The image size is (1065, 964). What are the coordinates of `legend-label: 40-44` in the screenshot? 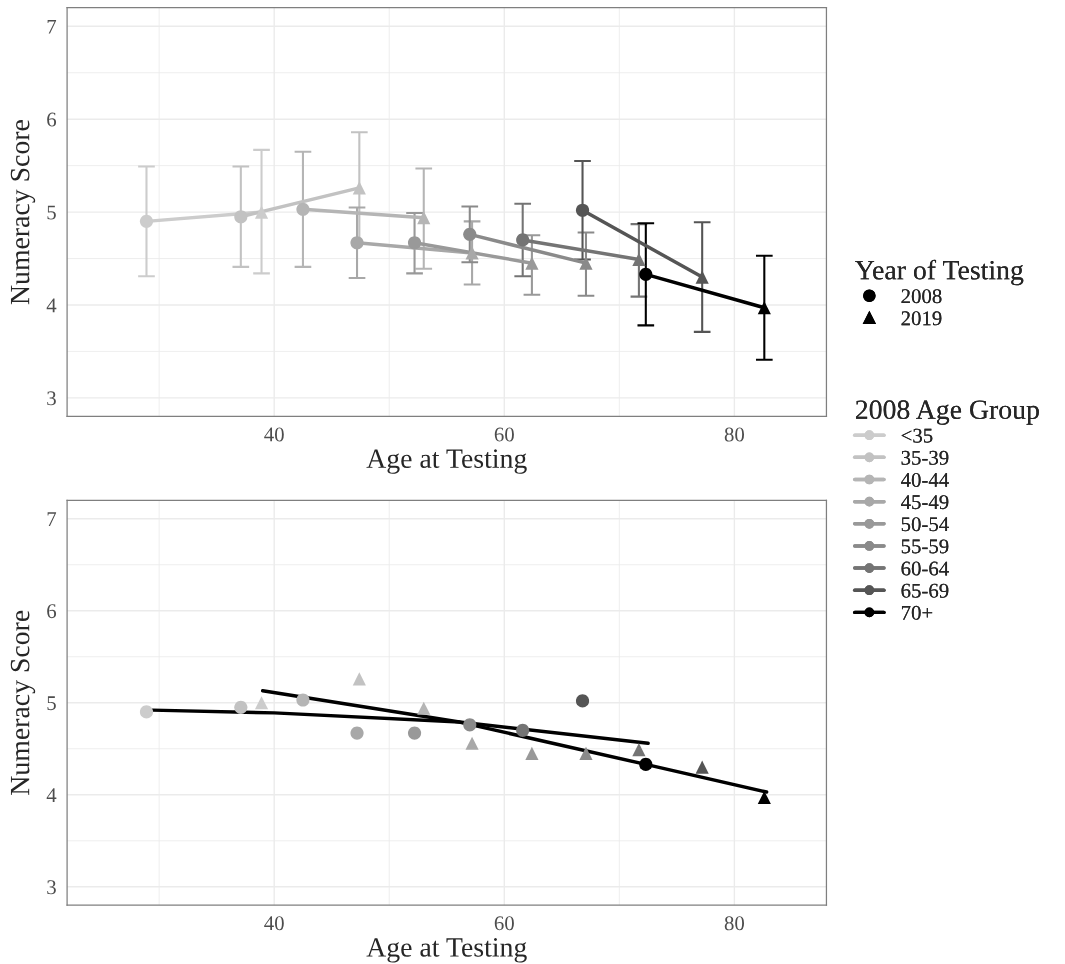 It's located at (925, 479).